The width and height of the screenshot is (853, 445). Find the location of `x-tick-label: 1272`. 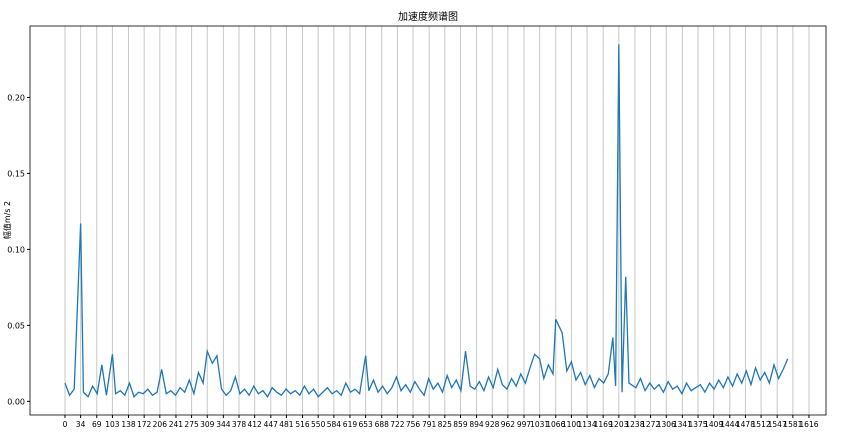

x-tick-label: 1272 is located at coordinates (650, 424).